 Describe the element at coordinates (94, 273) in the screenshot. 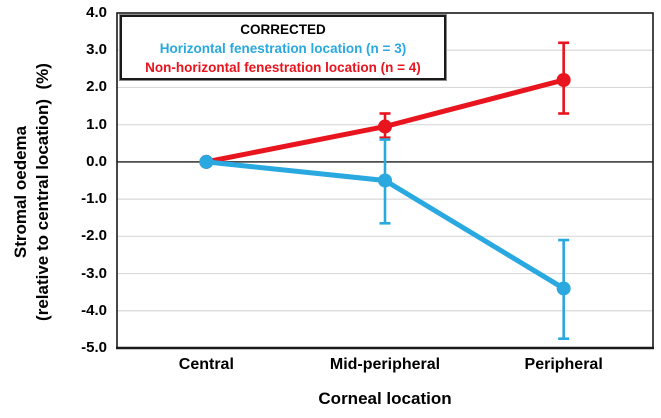

I see `y-tick-label: -3.0` at that location.